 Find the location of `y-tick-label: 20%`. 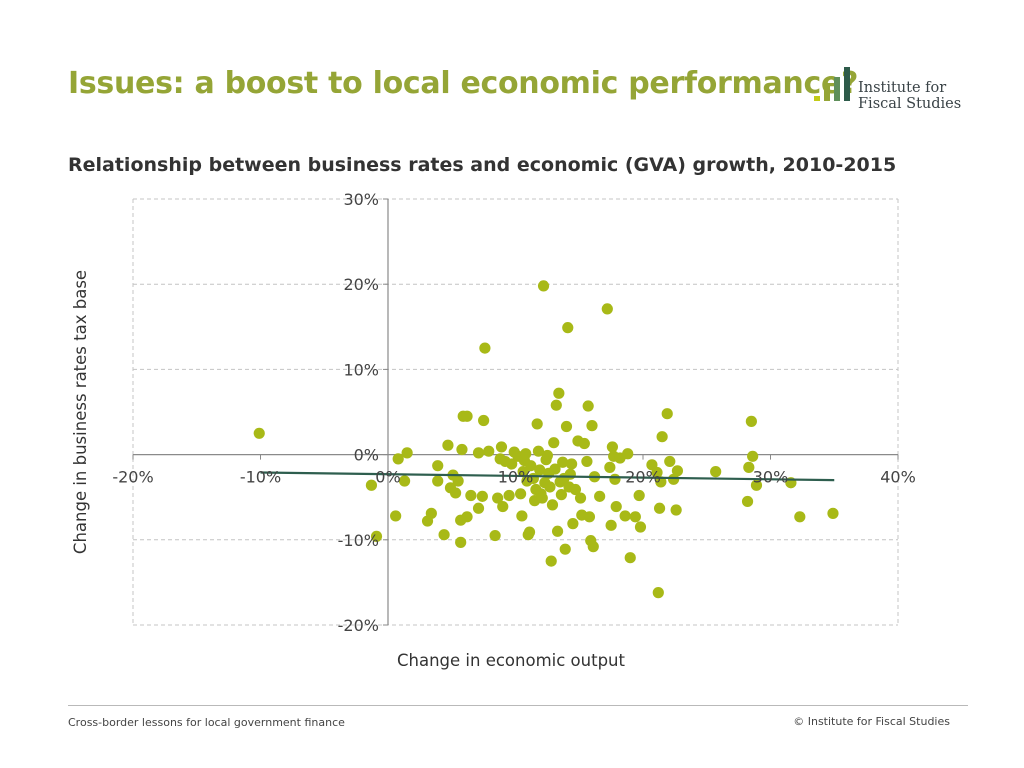

y-tick-label: 20% is located at coordinates (361, 284).